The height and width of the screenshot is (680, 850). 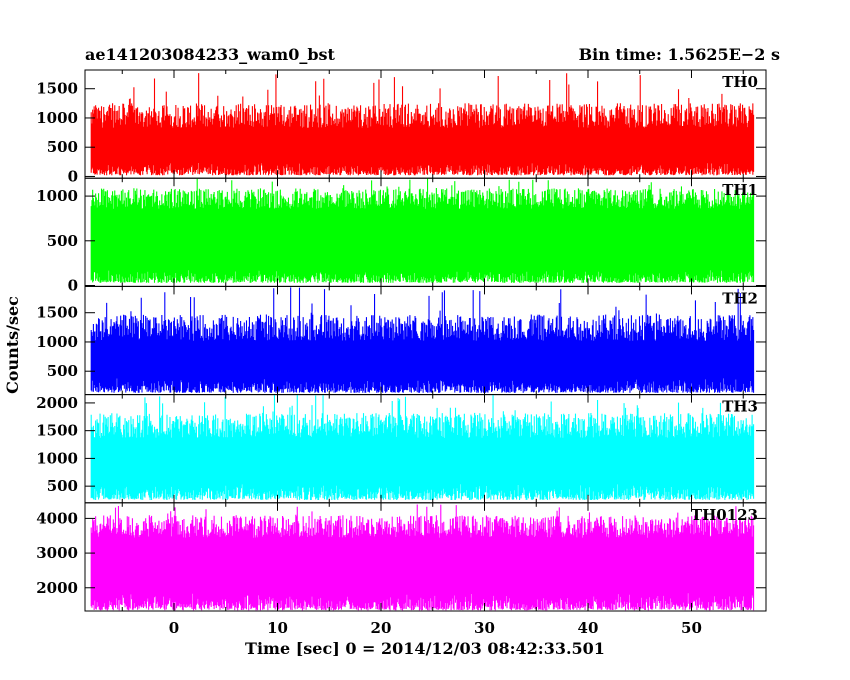 What do you see at coordinates (210, 54) in the screenshot?
I see `chart-title: ae141203084233_wam0_bst` at bounding box center [210, 54].